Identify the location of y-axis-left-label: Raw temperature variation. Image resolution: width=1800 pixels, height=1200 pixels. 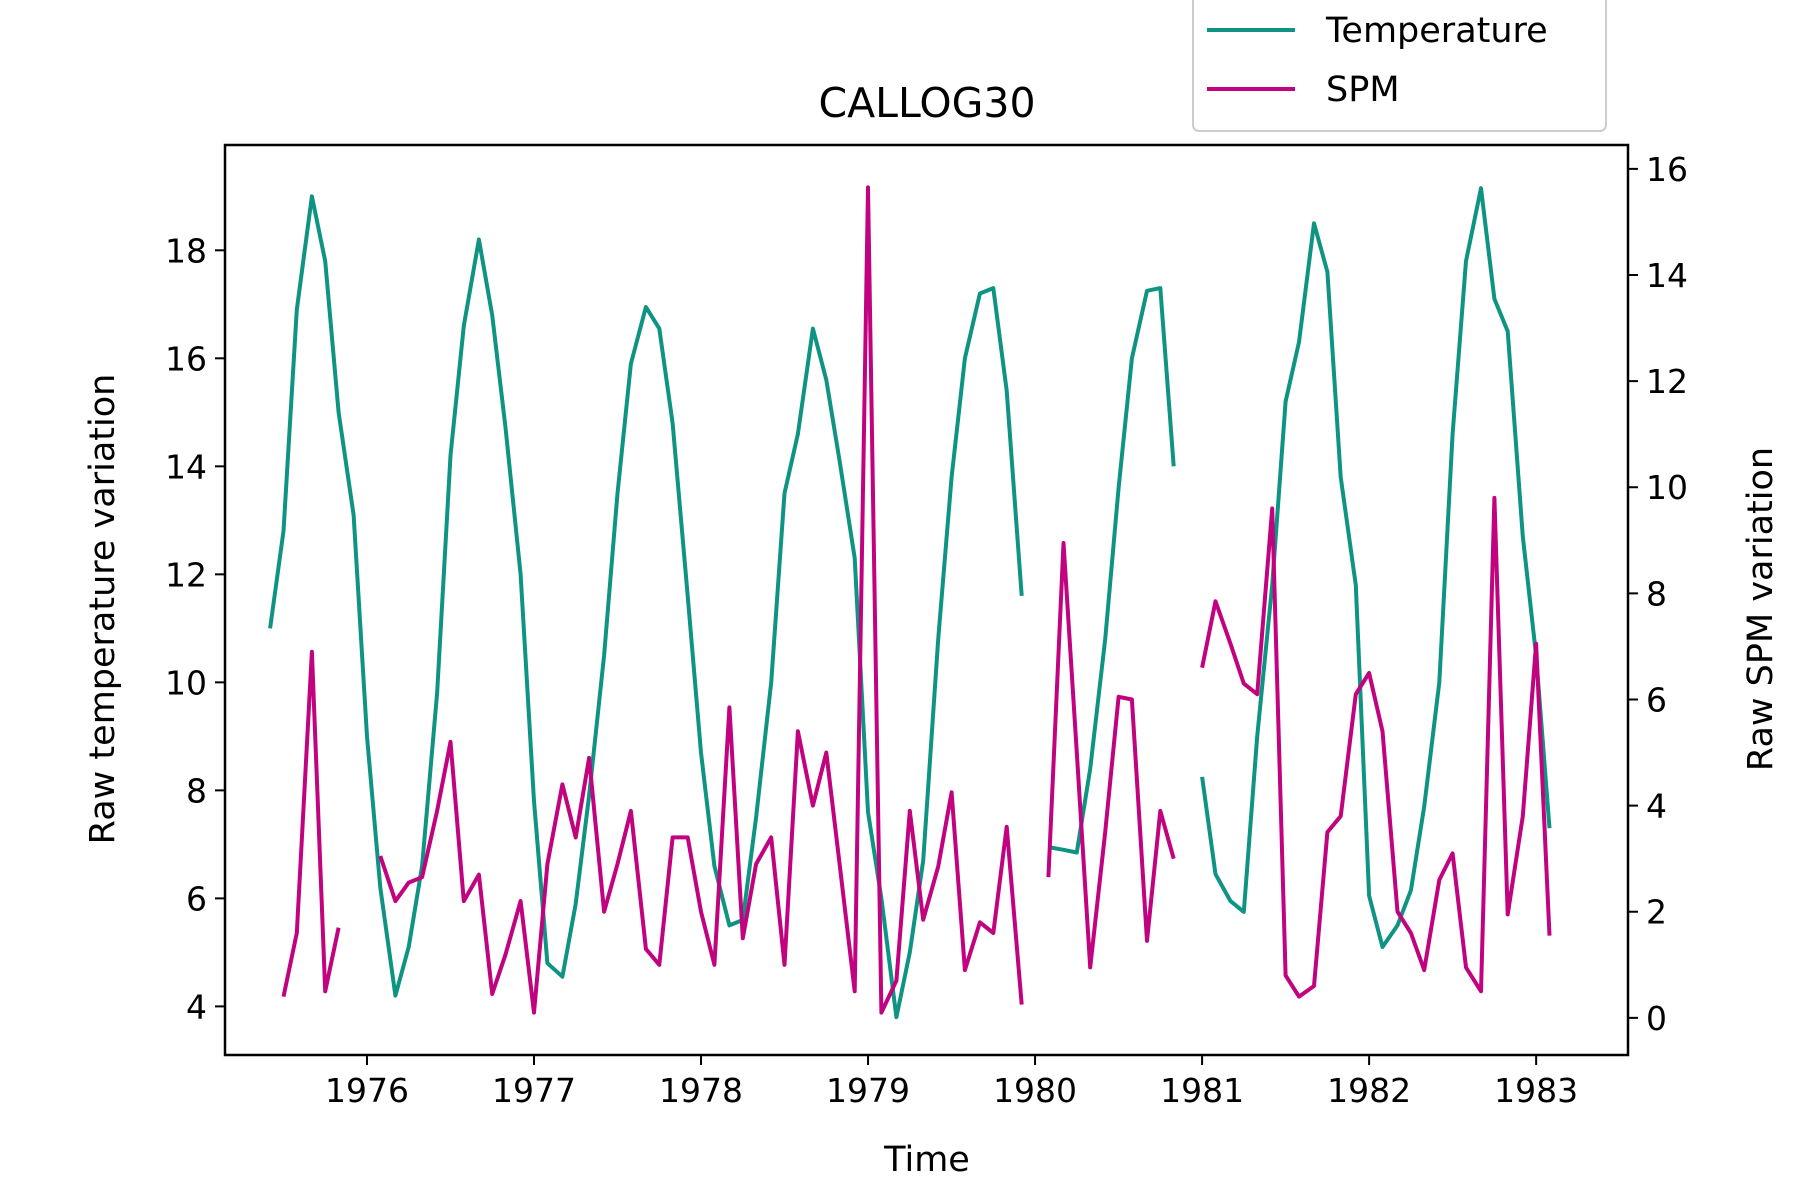
(103, 609).